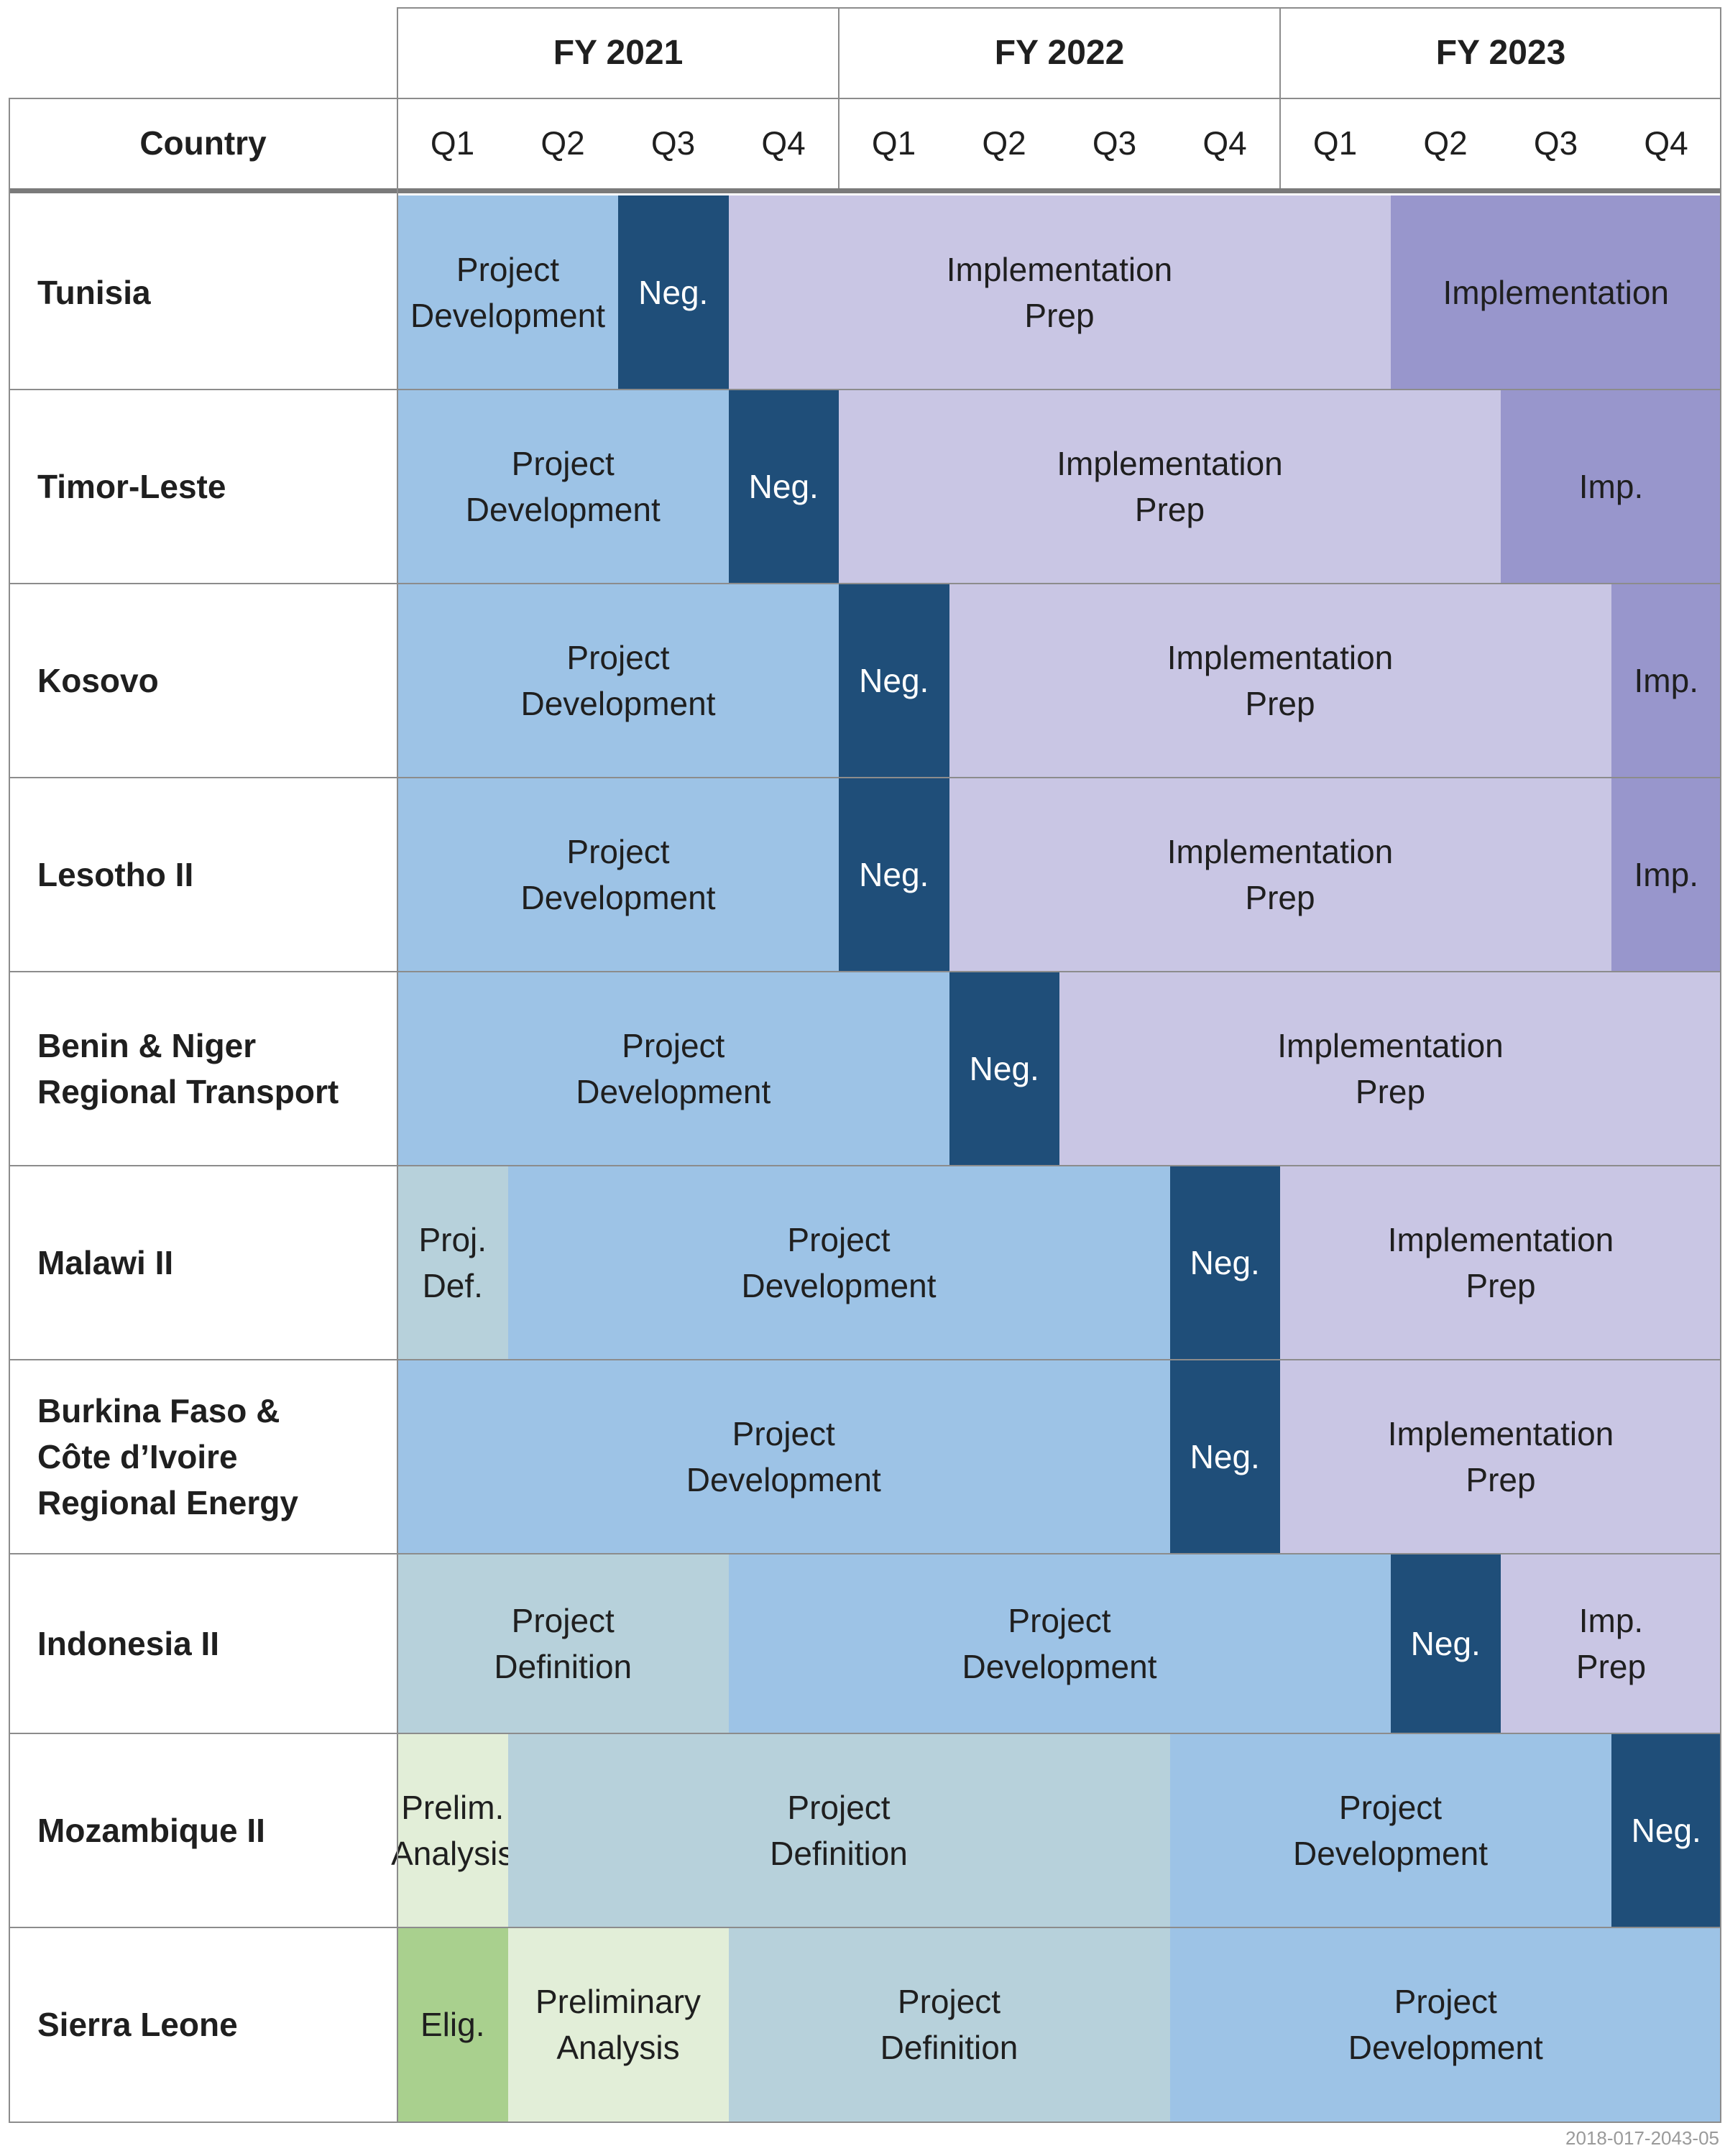 Image resolution: width=1725 pixels, height=2156 pixels. What do you see at coordinates (105, 1262) in the screenshot?
I see `country-label: Malawi II` at bounding box center [105, 1262].